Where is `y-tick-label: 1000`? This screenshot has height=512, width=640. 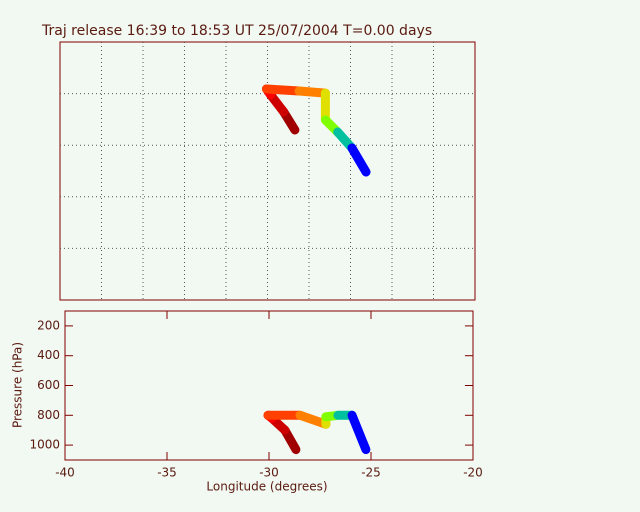
y-tick-label: 1000 is located at coordinates (44, 445).